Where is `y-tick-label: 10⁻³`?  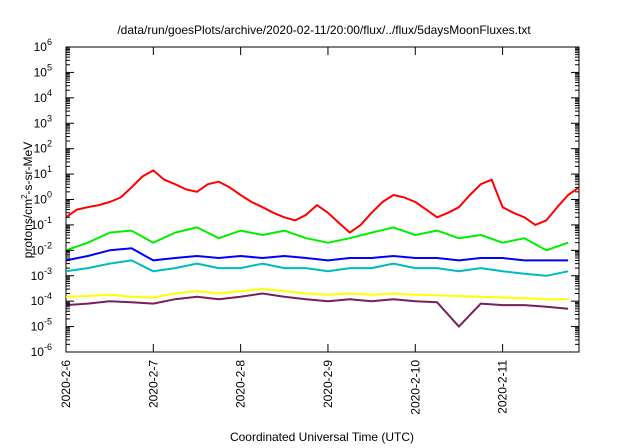
y-tick-label: 10⁻³ is located at coordinates (41, 274).